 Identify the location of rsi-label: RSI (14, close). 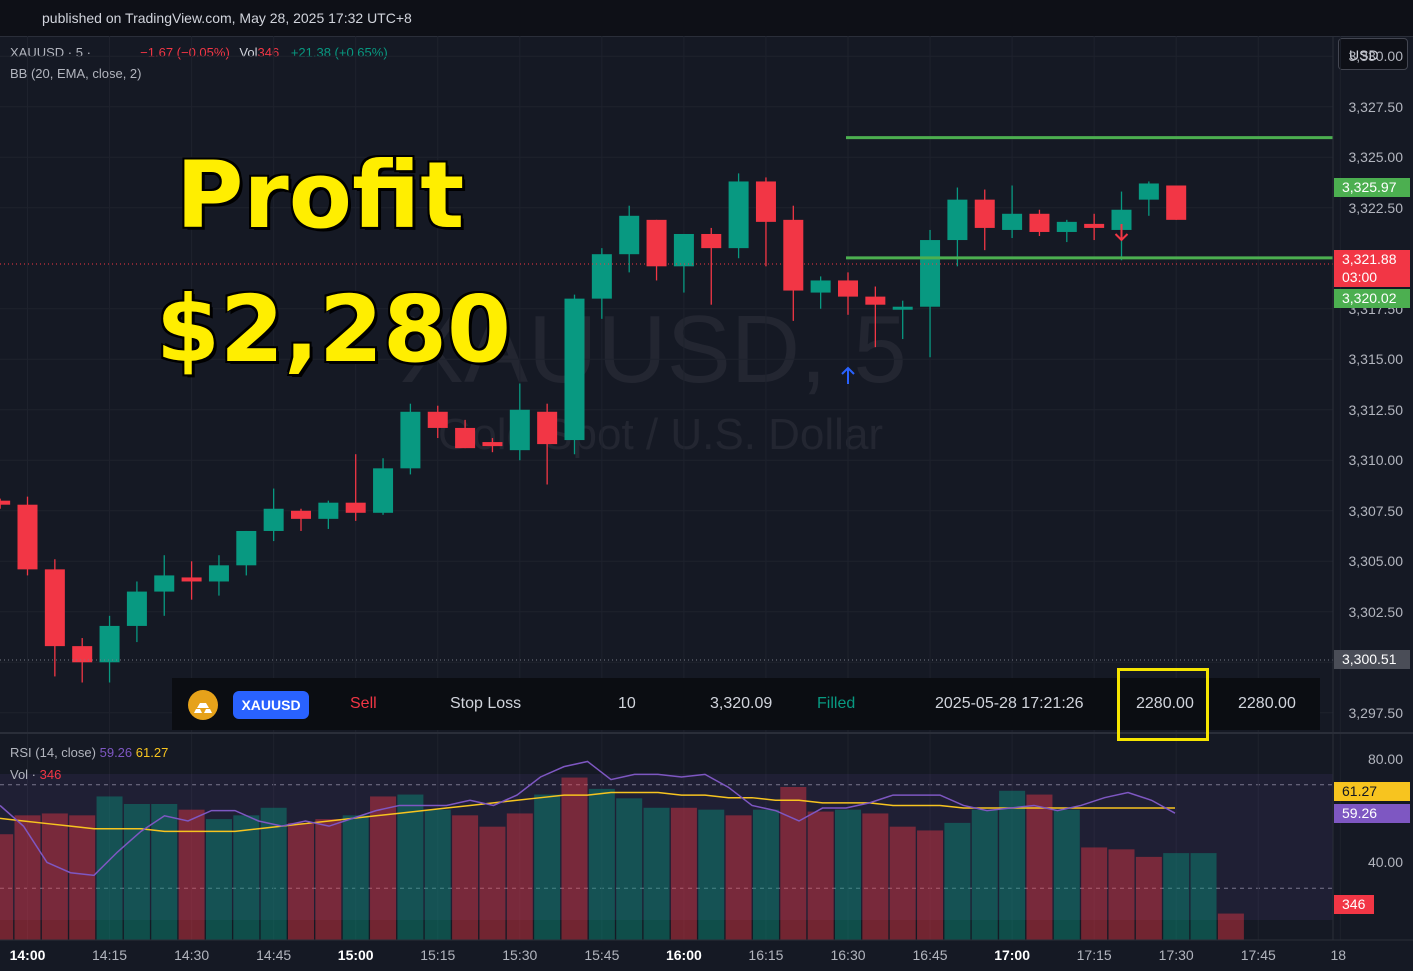
(53, 752).